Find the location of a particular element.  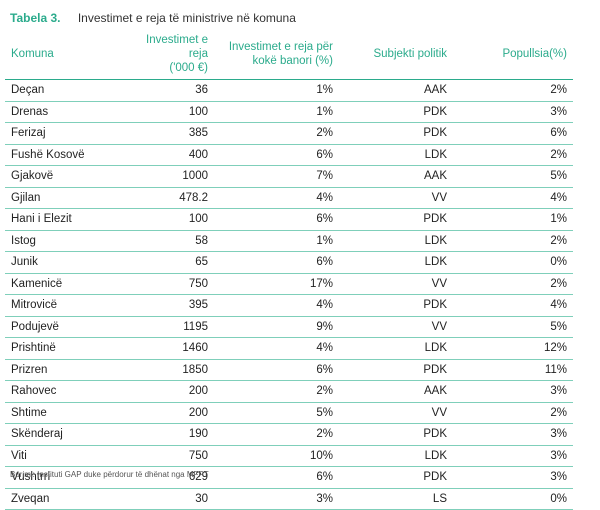

cell-popullsia: 4% is located at coordinates (513, 198).